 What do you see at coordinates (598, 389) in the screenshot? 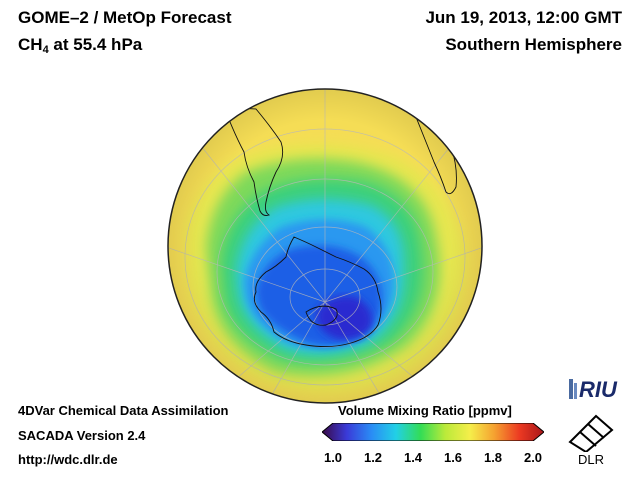
I see `riu-logo-text: RIU` at bounding box center [598, 389].